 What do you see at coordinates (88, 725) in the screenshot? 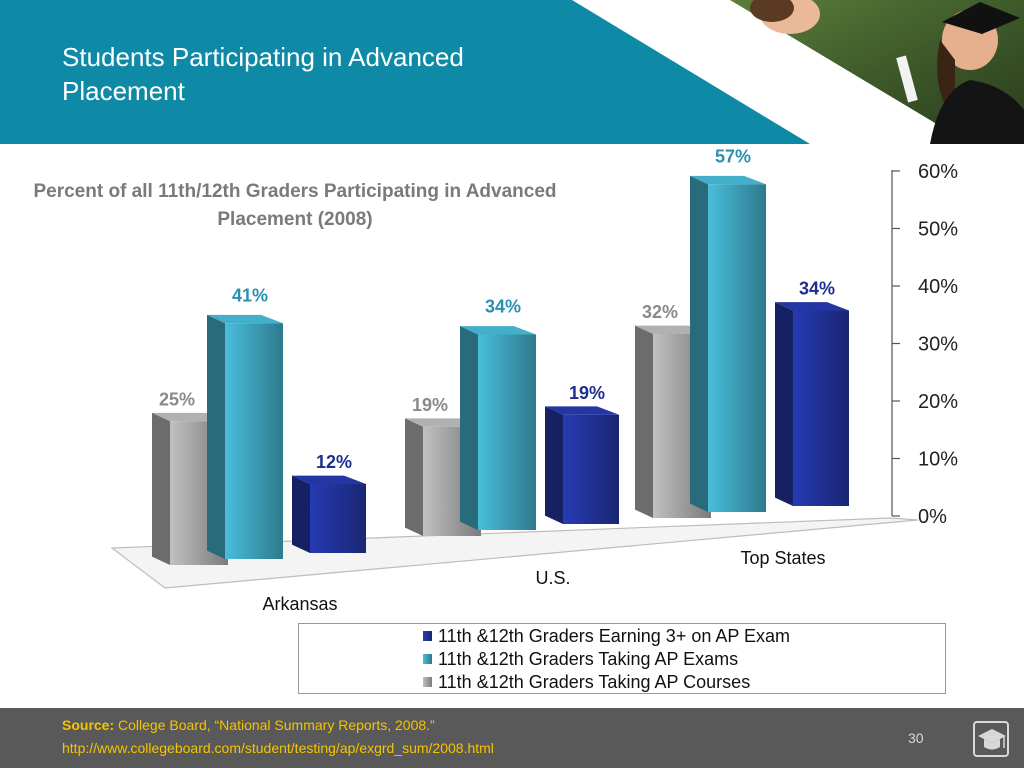
I see `source-label: Source:` at bounding box center [88, 725].